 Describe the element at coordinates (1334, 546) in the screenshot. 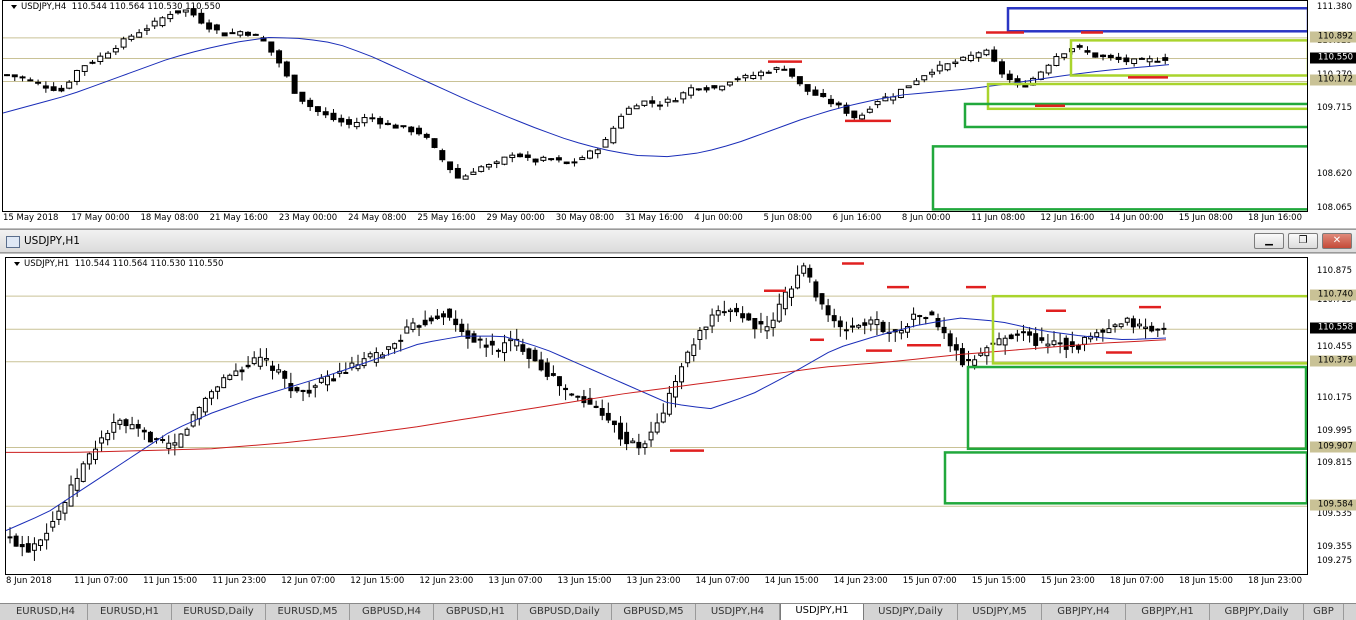

I see `price-tick-label: 109.355` at that location.